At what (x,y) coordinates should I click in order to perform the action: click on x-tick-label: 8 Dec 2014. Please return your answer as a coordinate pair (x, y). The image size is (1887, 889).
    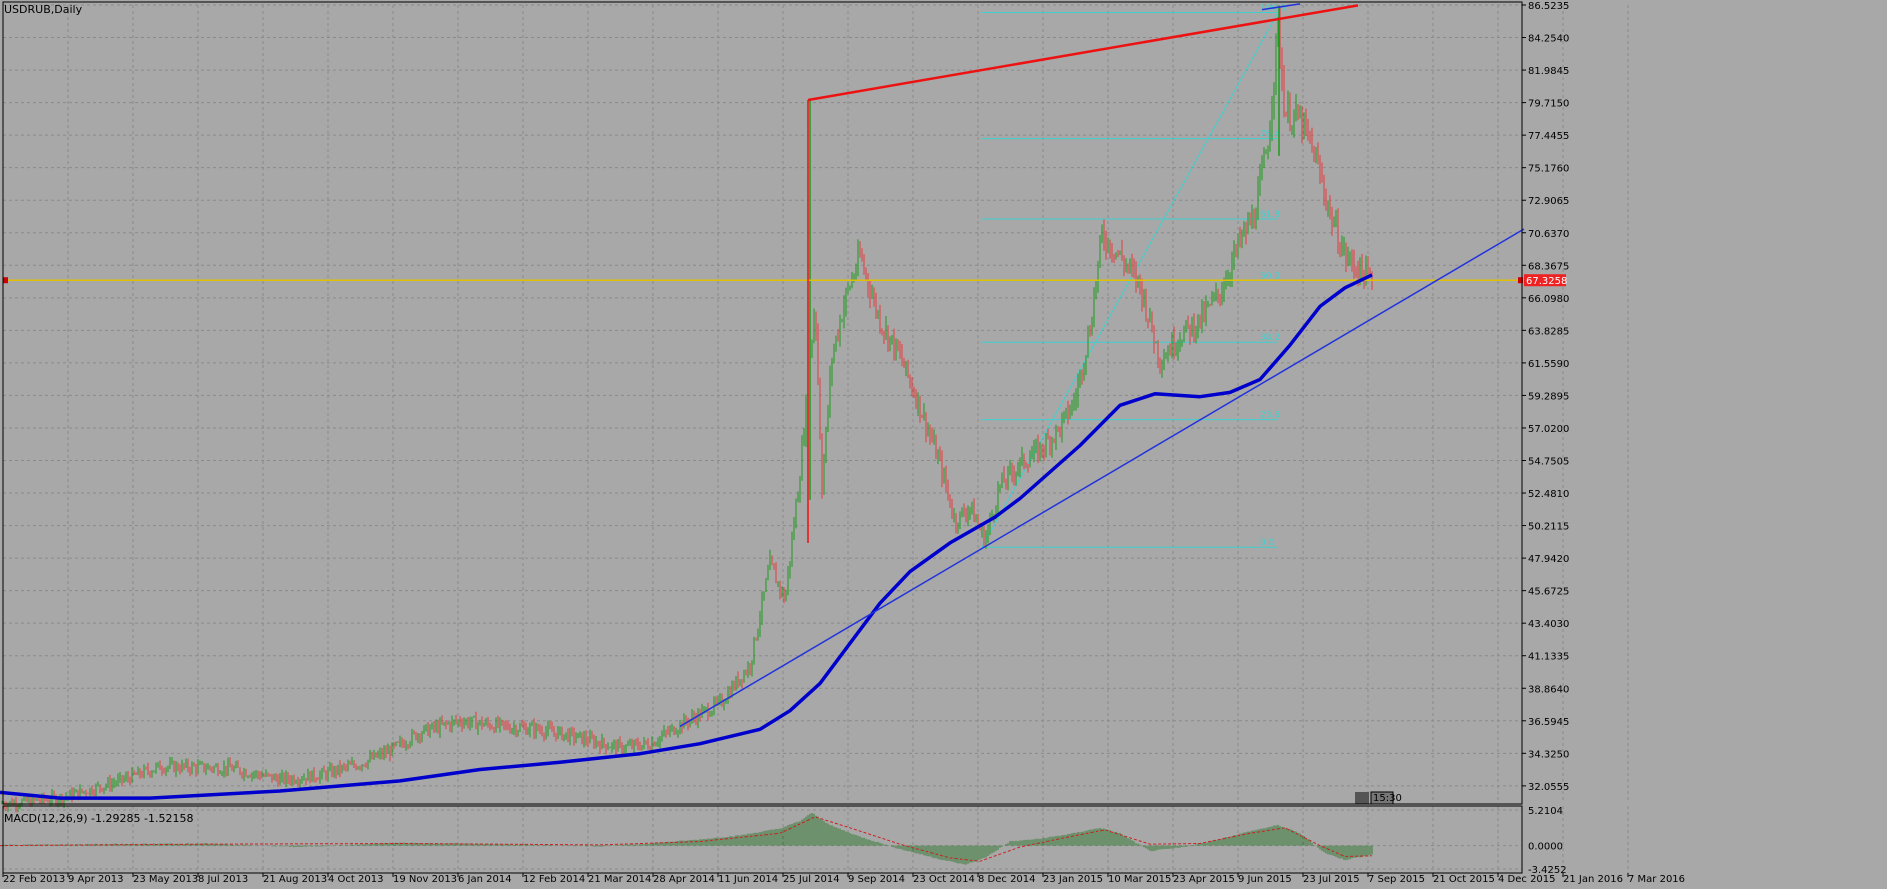
    Looking at the image, I should click on (1007, 879).